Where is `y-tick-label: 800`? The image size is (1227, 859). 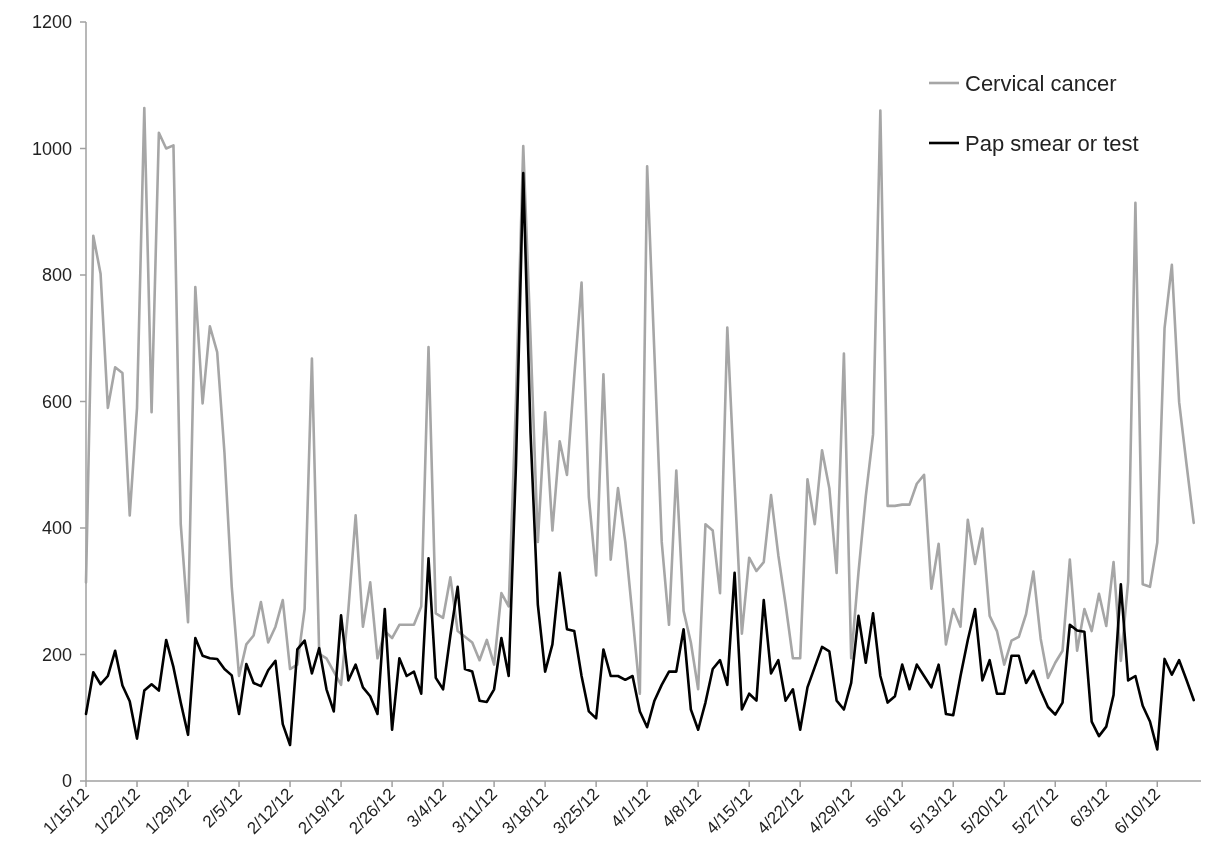 y-tick-label: 800 is located at coordinates (56, 275).